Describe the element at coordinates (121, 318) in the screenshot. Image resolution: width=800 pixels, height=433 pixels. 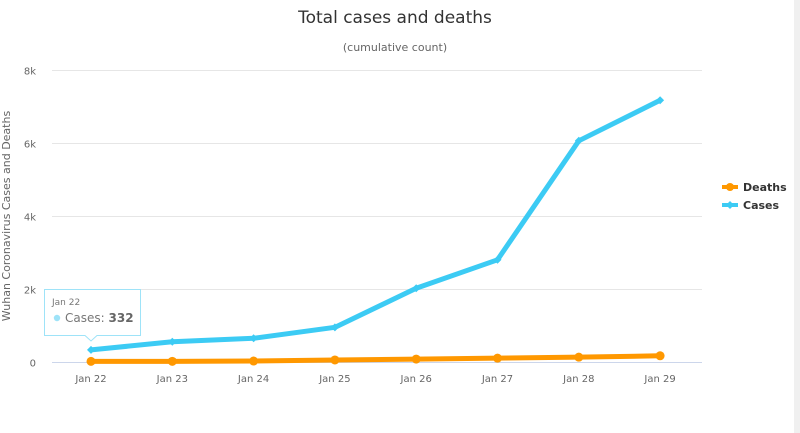
I see `tooltip-value: 332` at that location.